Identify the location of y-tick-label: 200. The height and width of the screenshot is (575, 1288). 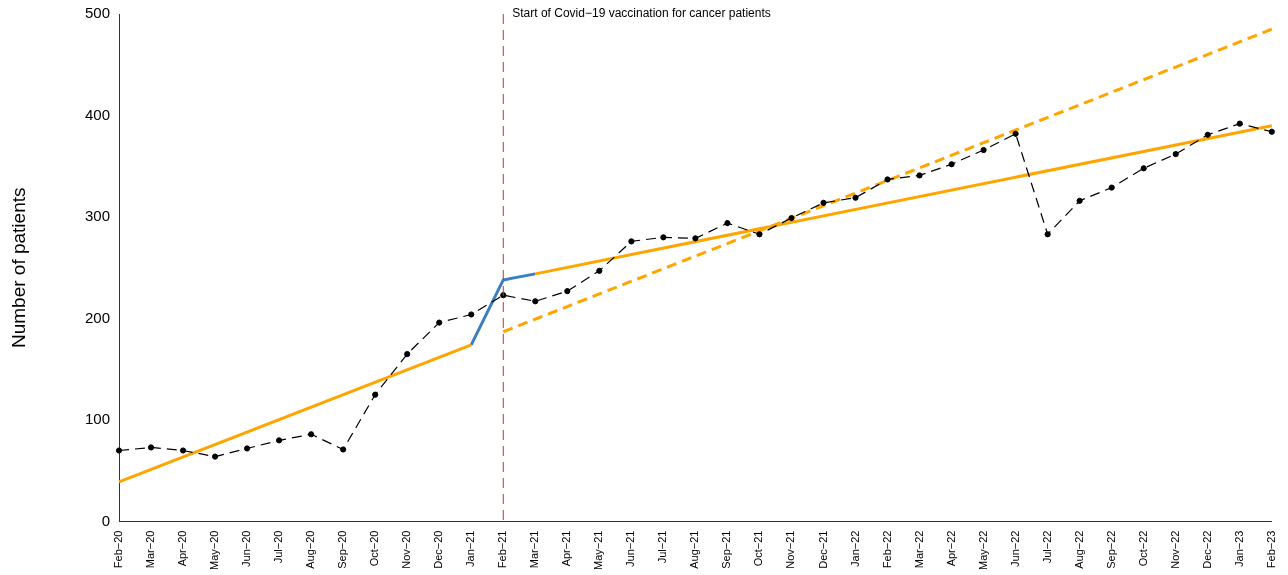
(97, 317).